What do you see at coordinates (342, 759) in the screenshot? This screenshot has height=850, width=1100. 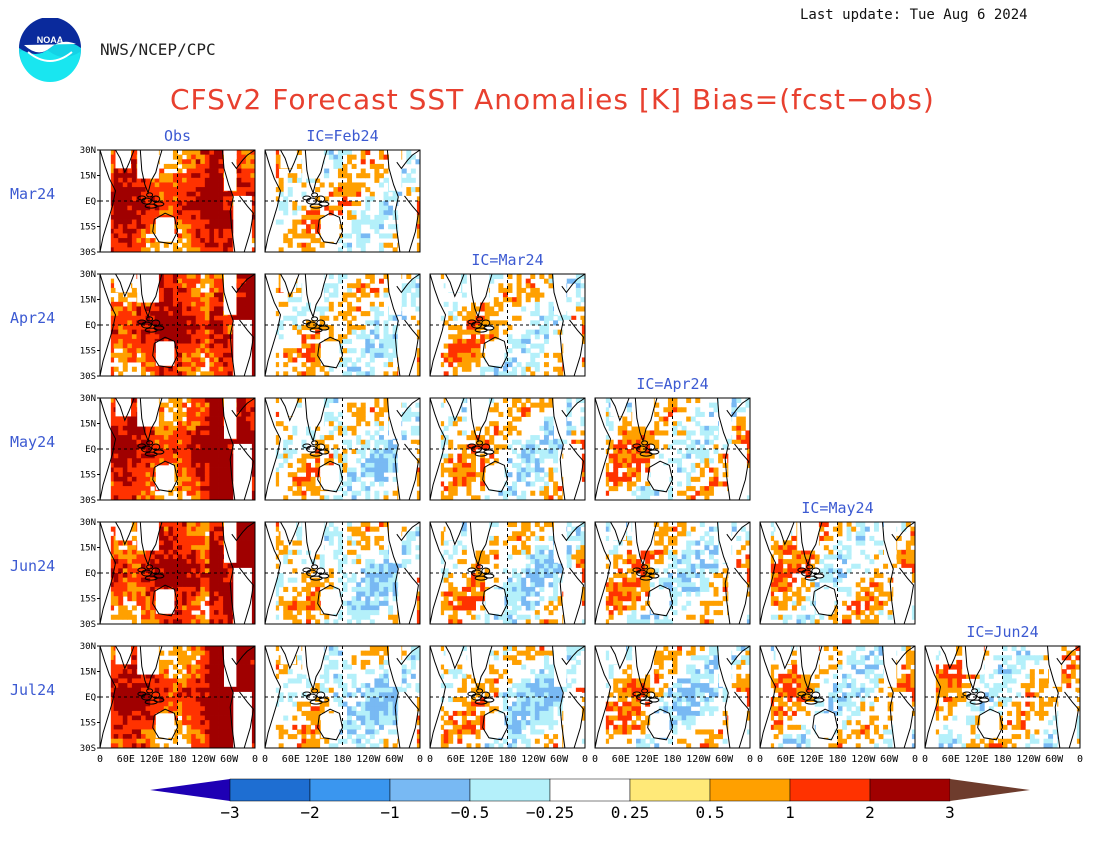 I see `lon-tick-label: 180` at bounding box center [342, 759].